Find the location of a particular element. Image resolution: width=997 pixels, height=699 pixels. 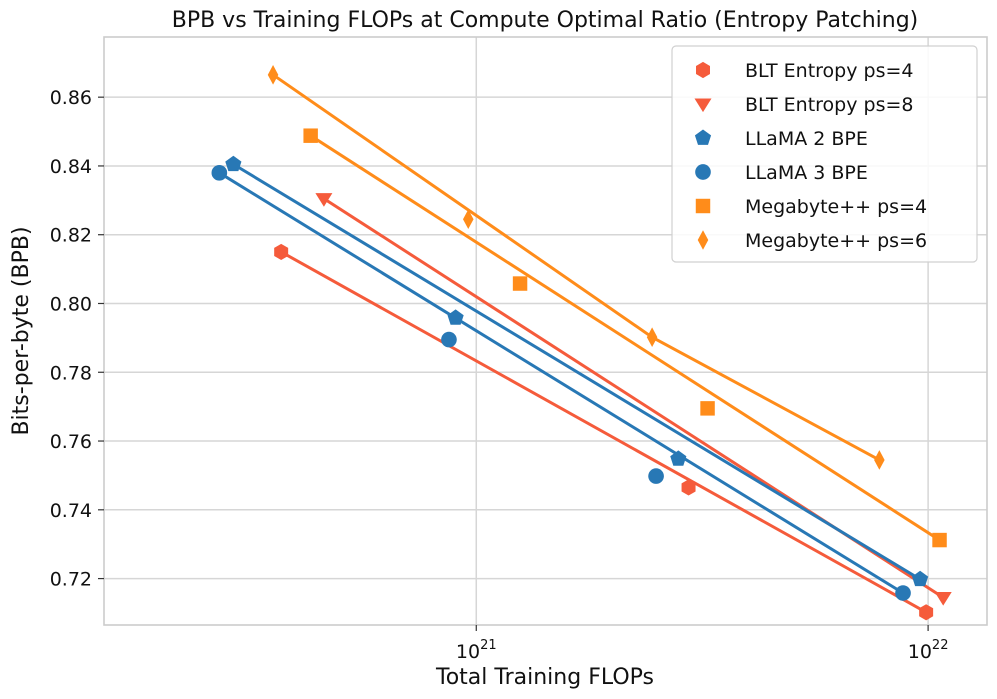

x-tick-label: 1022 is located at coordinates (928, 650).